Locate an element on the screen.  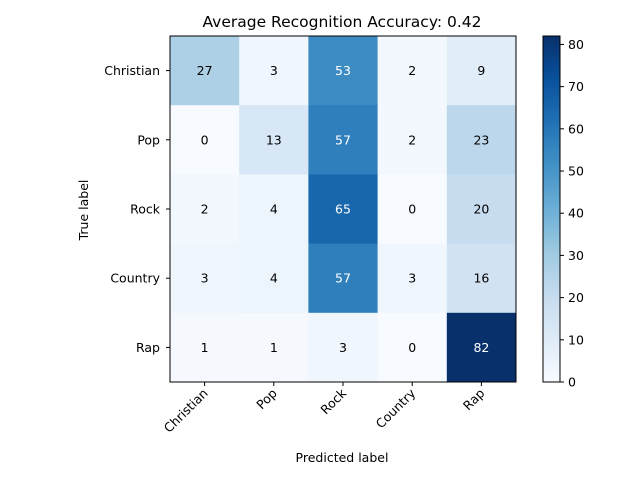
colorbar-tick-label: 60 is located at coordinates (576, 128).